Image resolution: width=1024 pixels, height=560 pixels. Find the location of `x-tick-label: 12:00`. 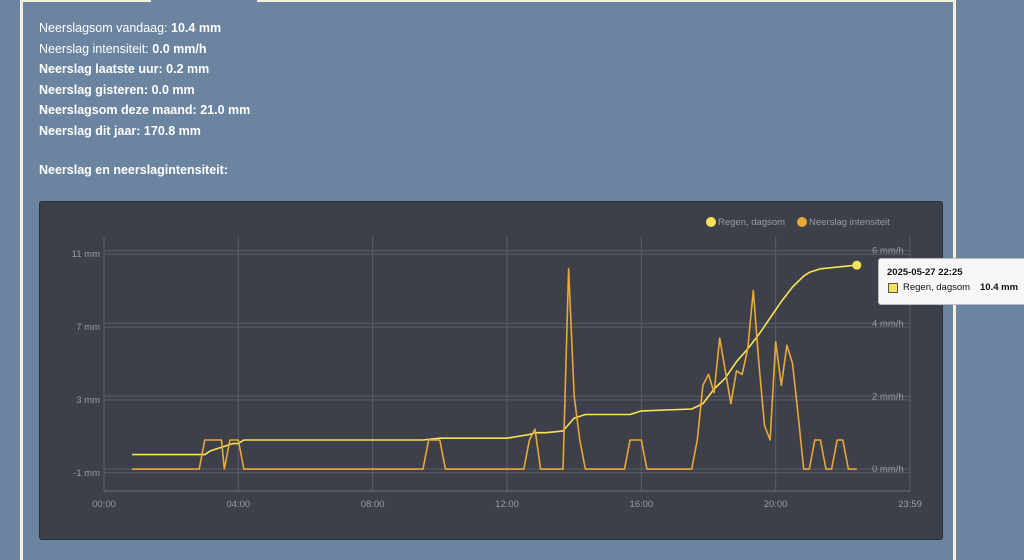

x-tick-label: 12:00 is located at coordinates (507, 504).